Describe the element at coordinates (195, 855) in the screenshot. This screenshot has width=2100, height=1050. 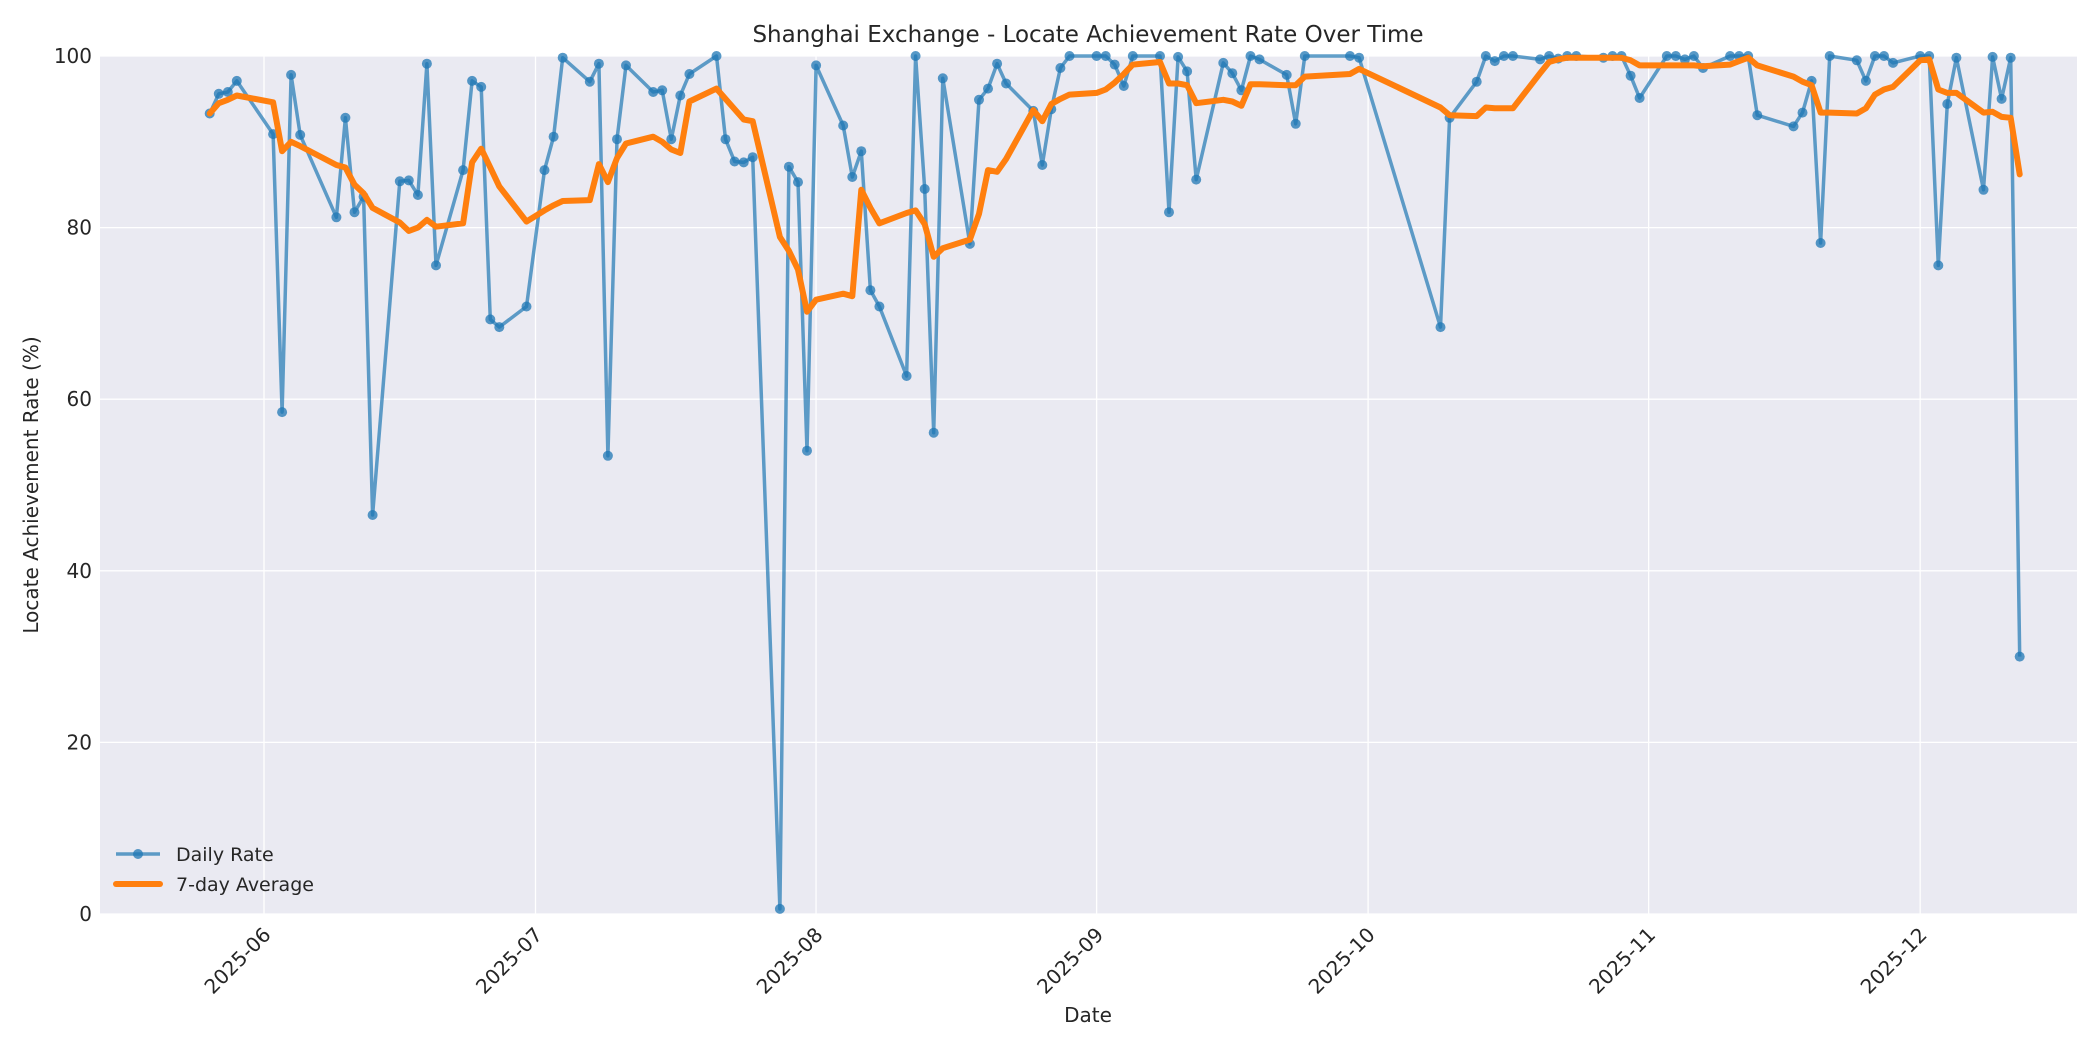
I see `legend-item-daily-rate: Daily Rate` at that location.